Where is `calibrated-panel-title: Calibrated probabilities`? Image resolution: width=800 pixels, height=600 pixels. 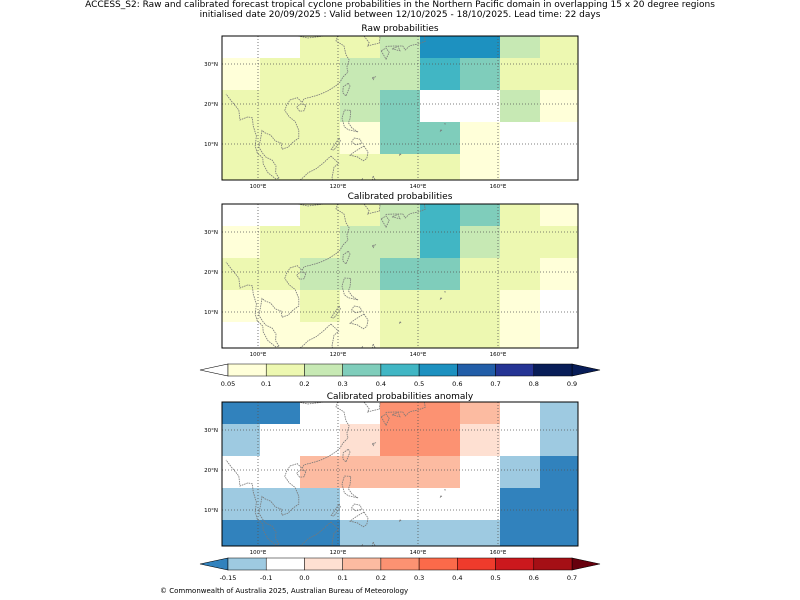 calibrated-panel-title: Calibrated probabilities is located at coordinates (400, 197).